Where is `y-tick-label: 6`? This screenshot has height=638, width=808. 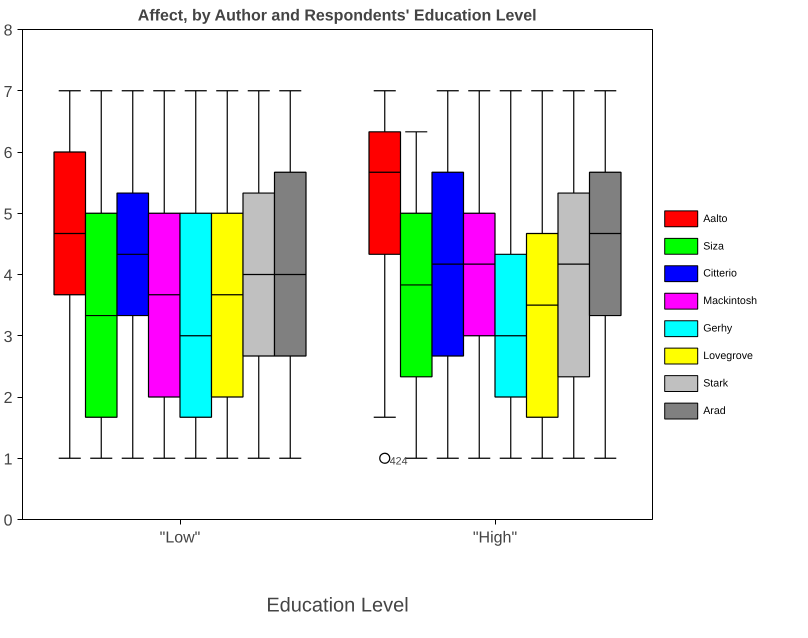 y-tick-label: 6 is located at coordinates (8, 153).